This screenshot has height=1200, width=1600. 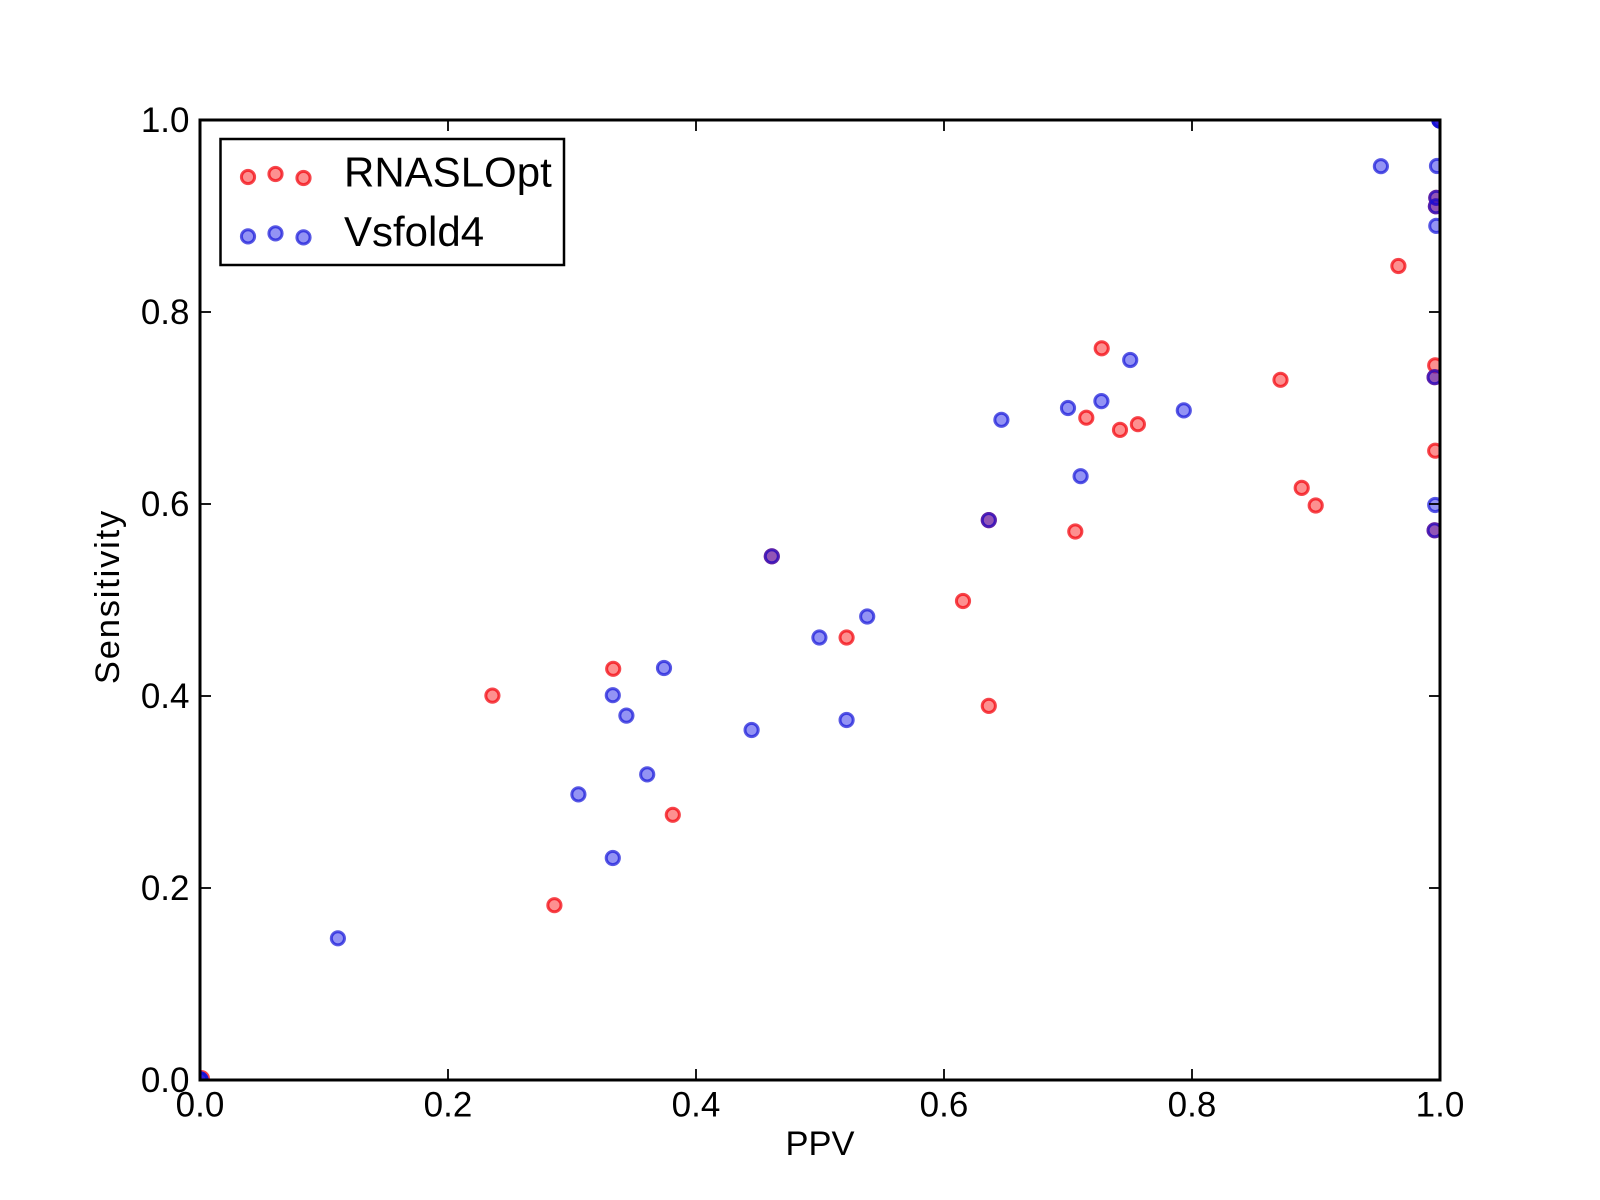 I want to click on svg-text: RNASLOpt, so click(x=448, y=172).